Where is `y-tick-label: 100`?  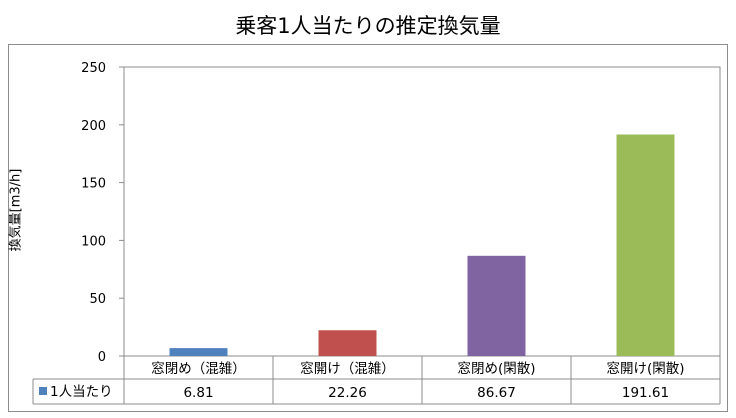 y-tick-label: 100 is located at coordinates (93, 241).